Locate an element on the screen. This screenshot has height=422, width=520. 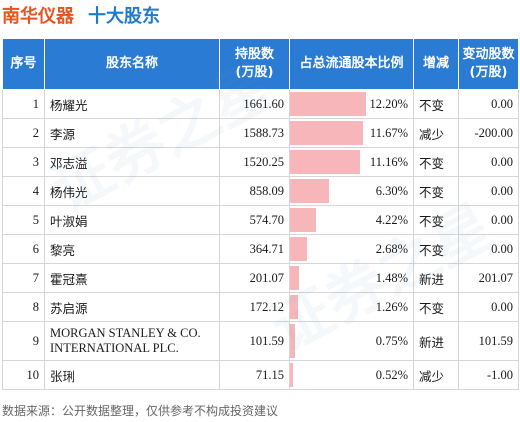
holder-name-cell: 苏启源 is located at coordinates (132, 307).